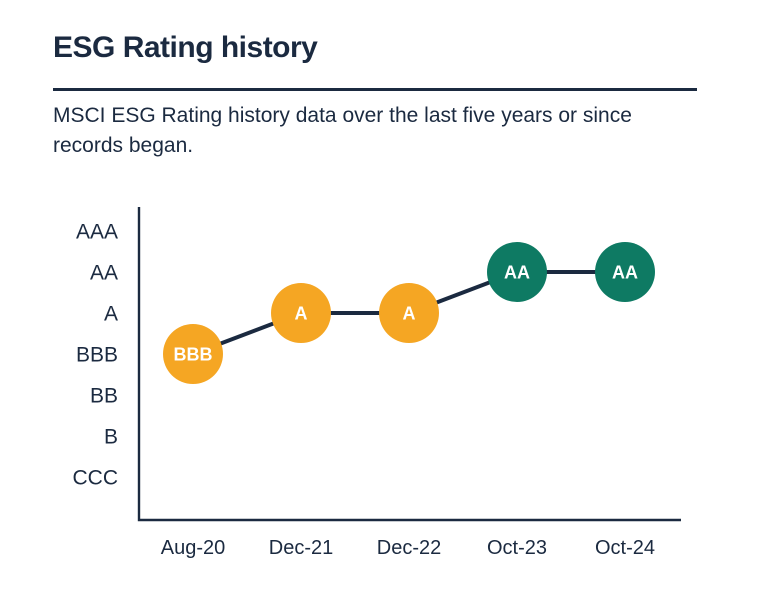 The height and width of the screenshot is (597, 779). What do you see at coordinates (185, 47) in the screenshot?
I see `page-title: ESG Rating history` at bounding box center [185, 47].